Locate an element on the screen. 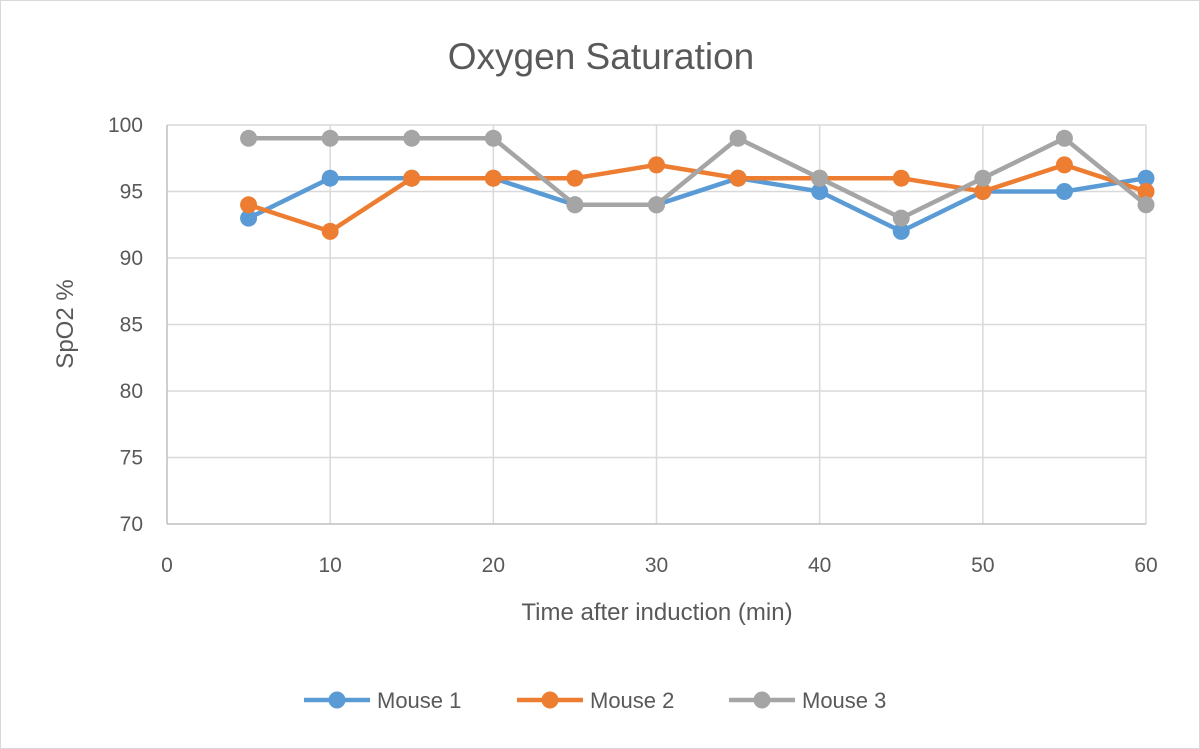 The width and height of the screenshot is (1200, 749). y-axis-label: SpO2 % is located at coordinates (65, 323).